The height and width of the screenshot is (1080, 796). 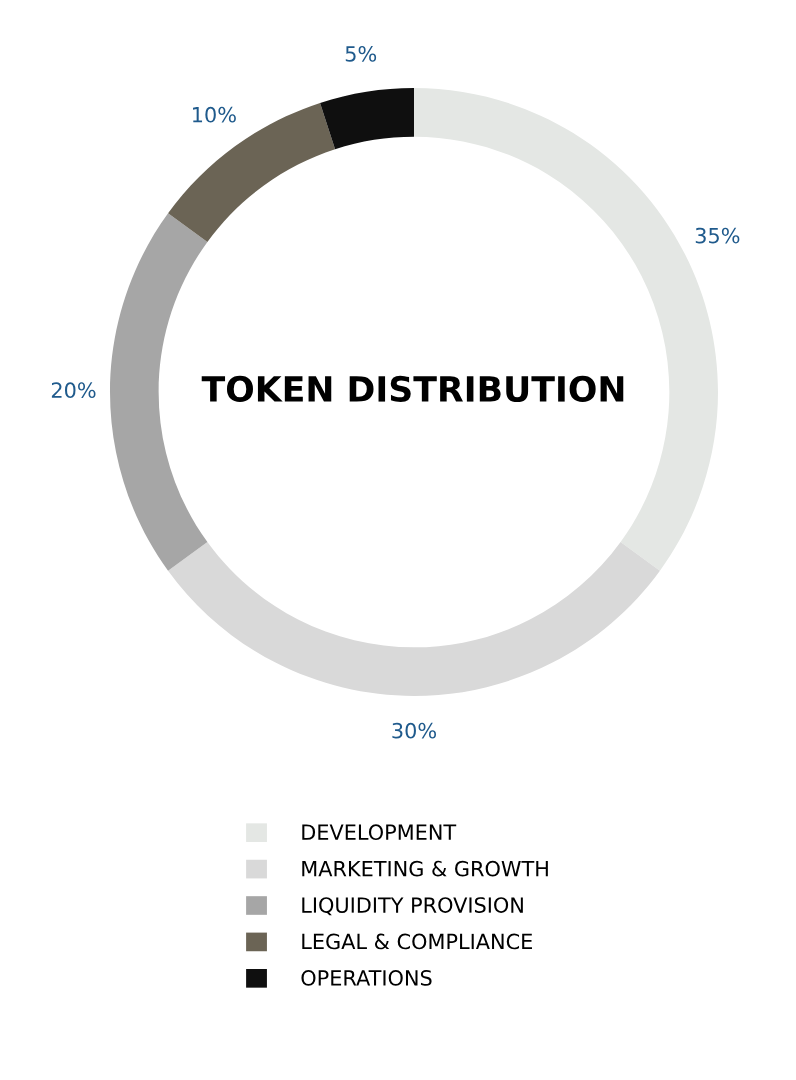 What do you see at coordinates (73, 390) in the screenshot?
I see `data-label: 20%` at bounding box center [73, 390].